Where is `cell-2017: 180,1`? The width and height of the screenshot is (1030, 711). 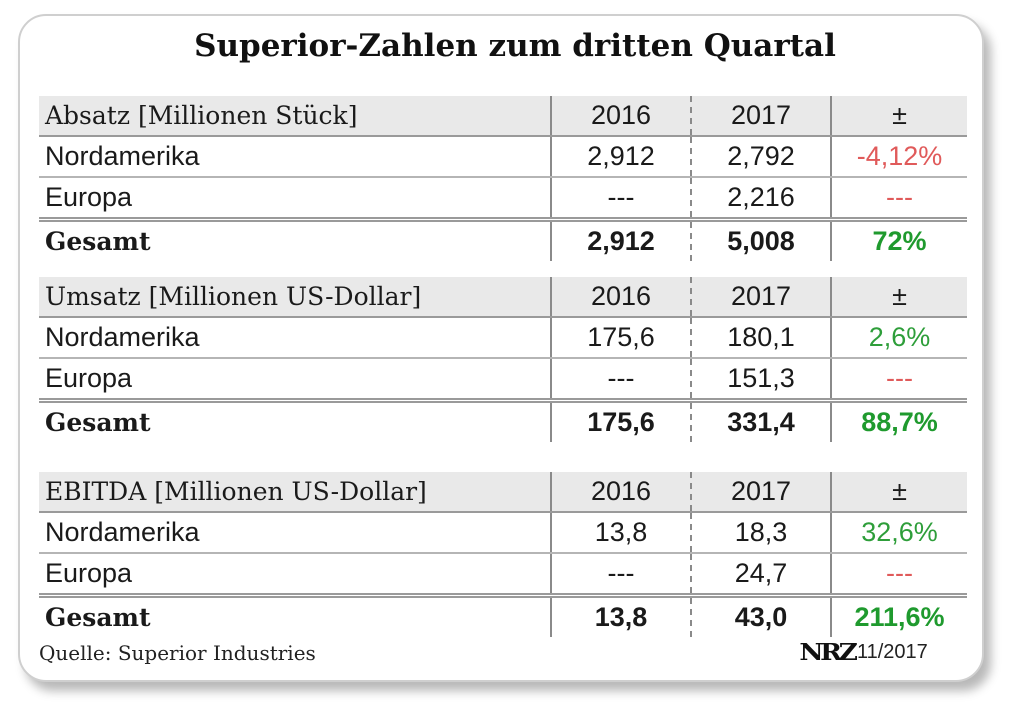 cell-2017: 180,1 is located at coordinates (760, 338).